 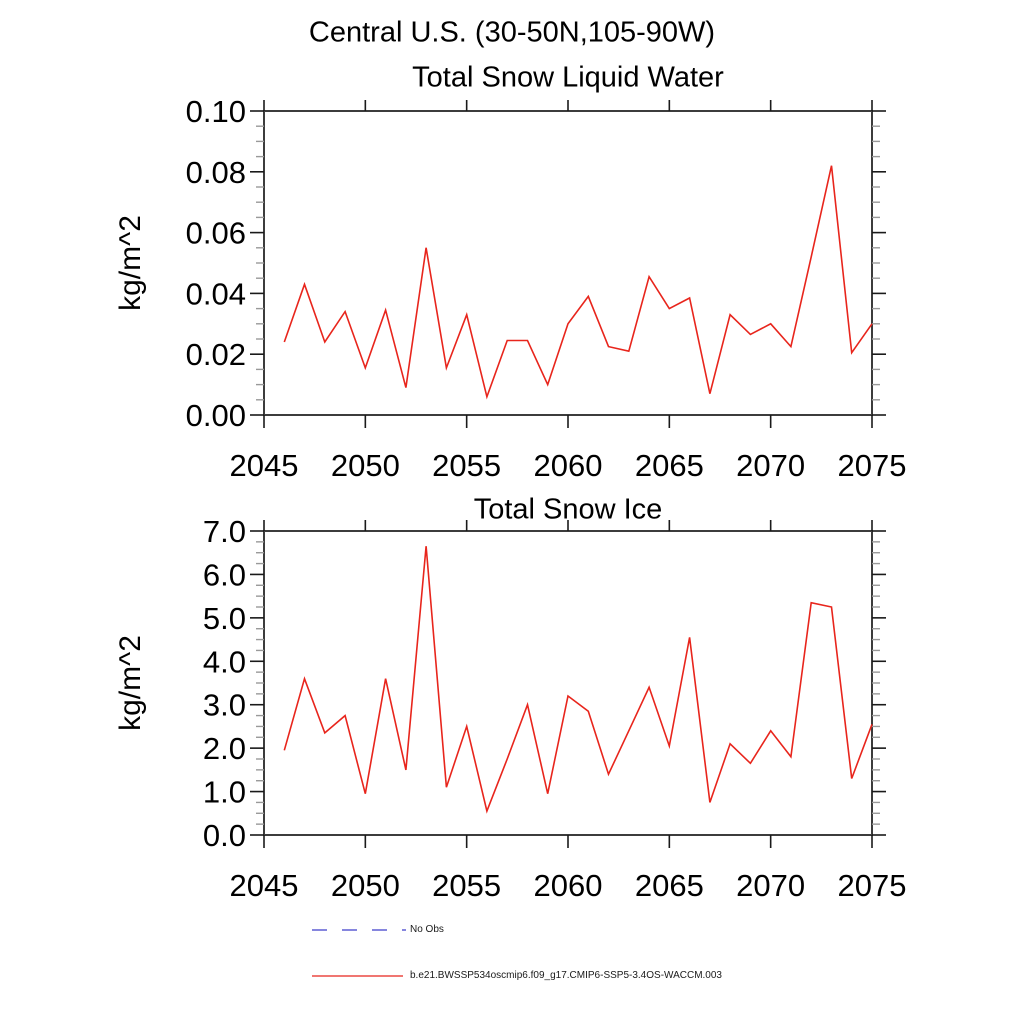 What do you see at coordinates (224, 835) in the screenshot?
I see `y-tick-label: 0.0` at bounding box center [224, 835].